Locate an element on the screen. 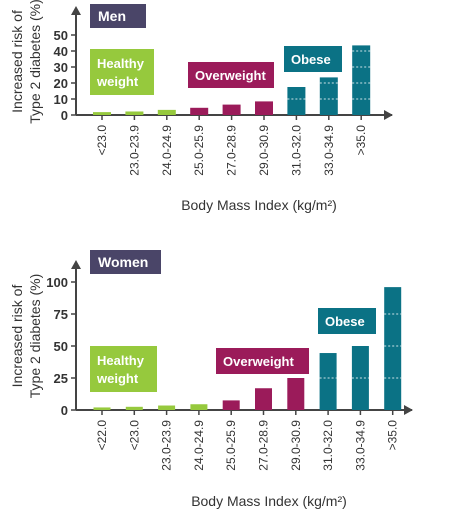 This screenshot has width=464, height=520. panel-label: Women is located at coordinates (123, 262).